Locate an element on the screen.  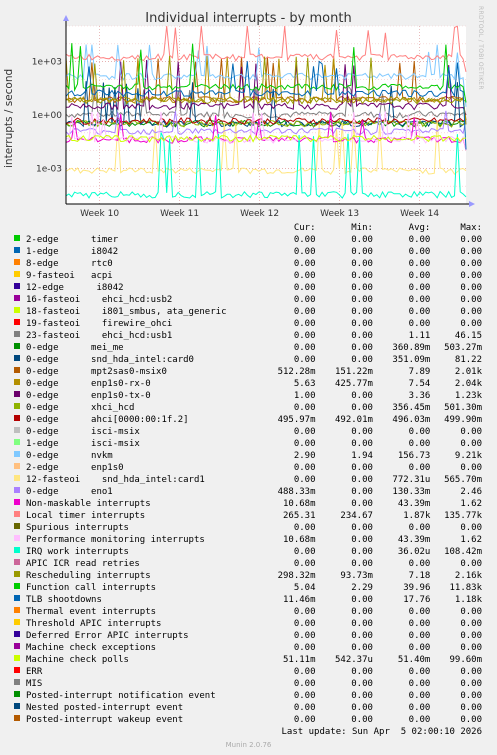
legend-label: Local timer interrupts is located at coordinates (86, 516).